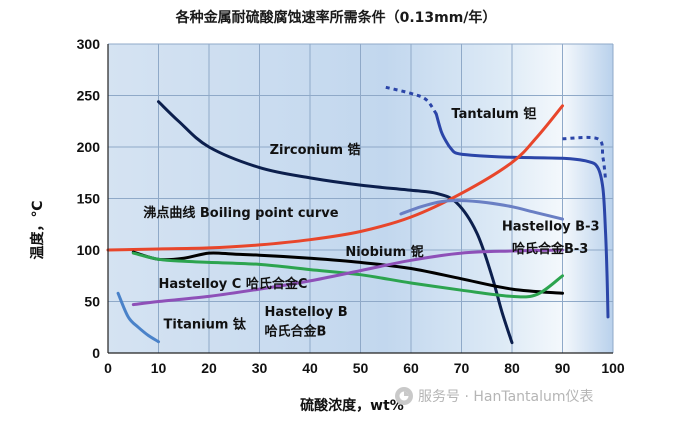 Image resolution: width=673 pixels, height=422 pixels. I want to click on x-tick-label: 60, so click(411, 368).